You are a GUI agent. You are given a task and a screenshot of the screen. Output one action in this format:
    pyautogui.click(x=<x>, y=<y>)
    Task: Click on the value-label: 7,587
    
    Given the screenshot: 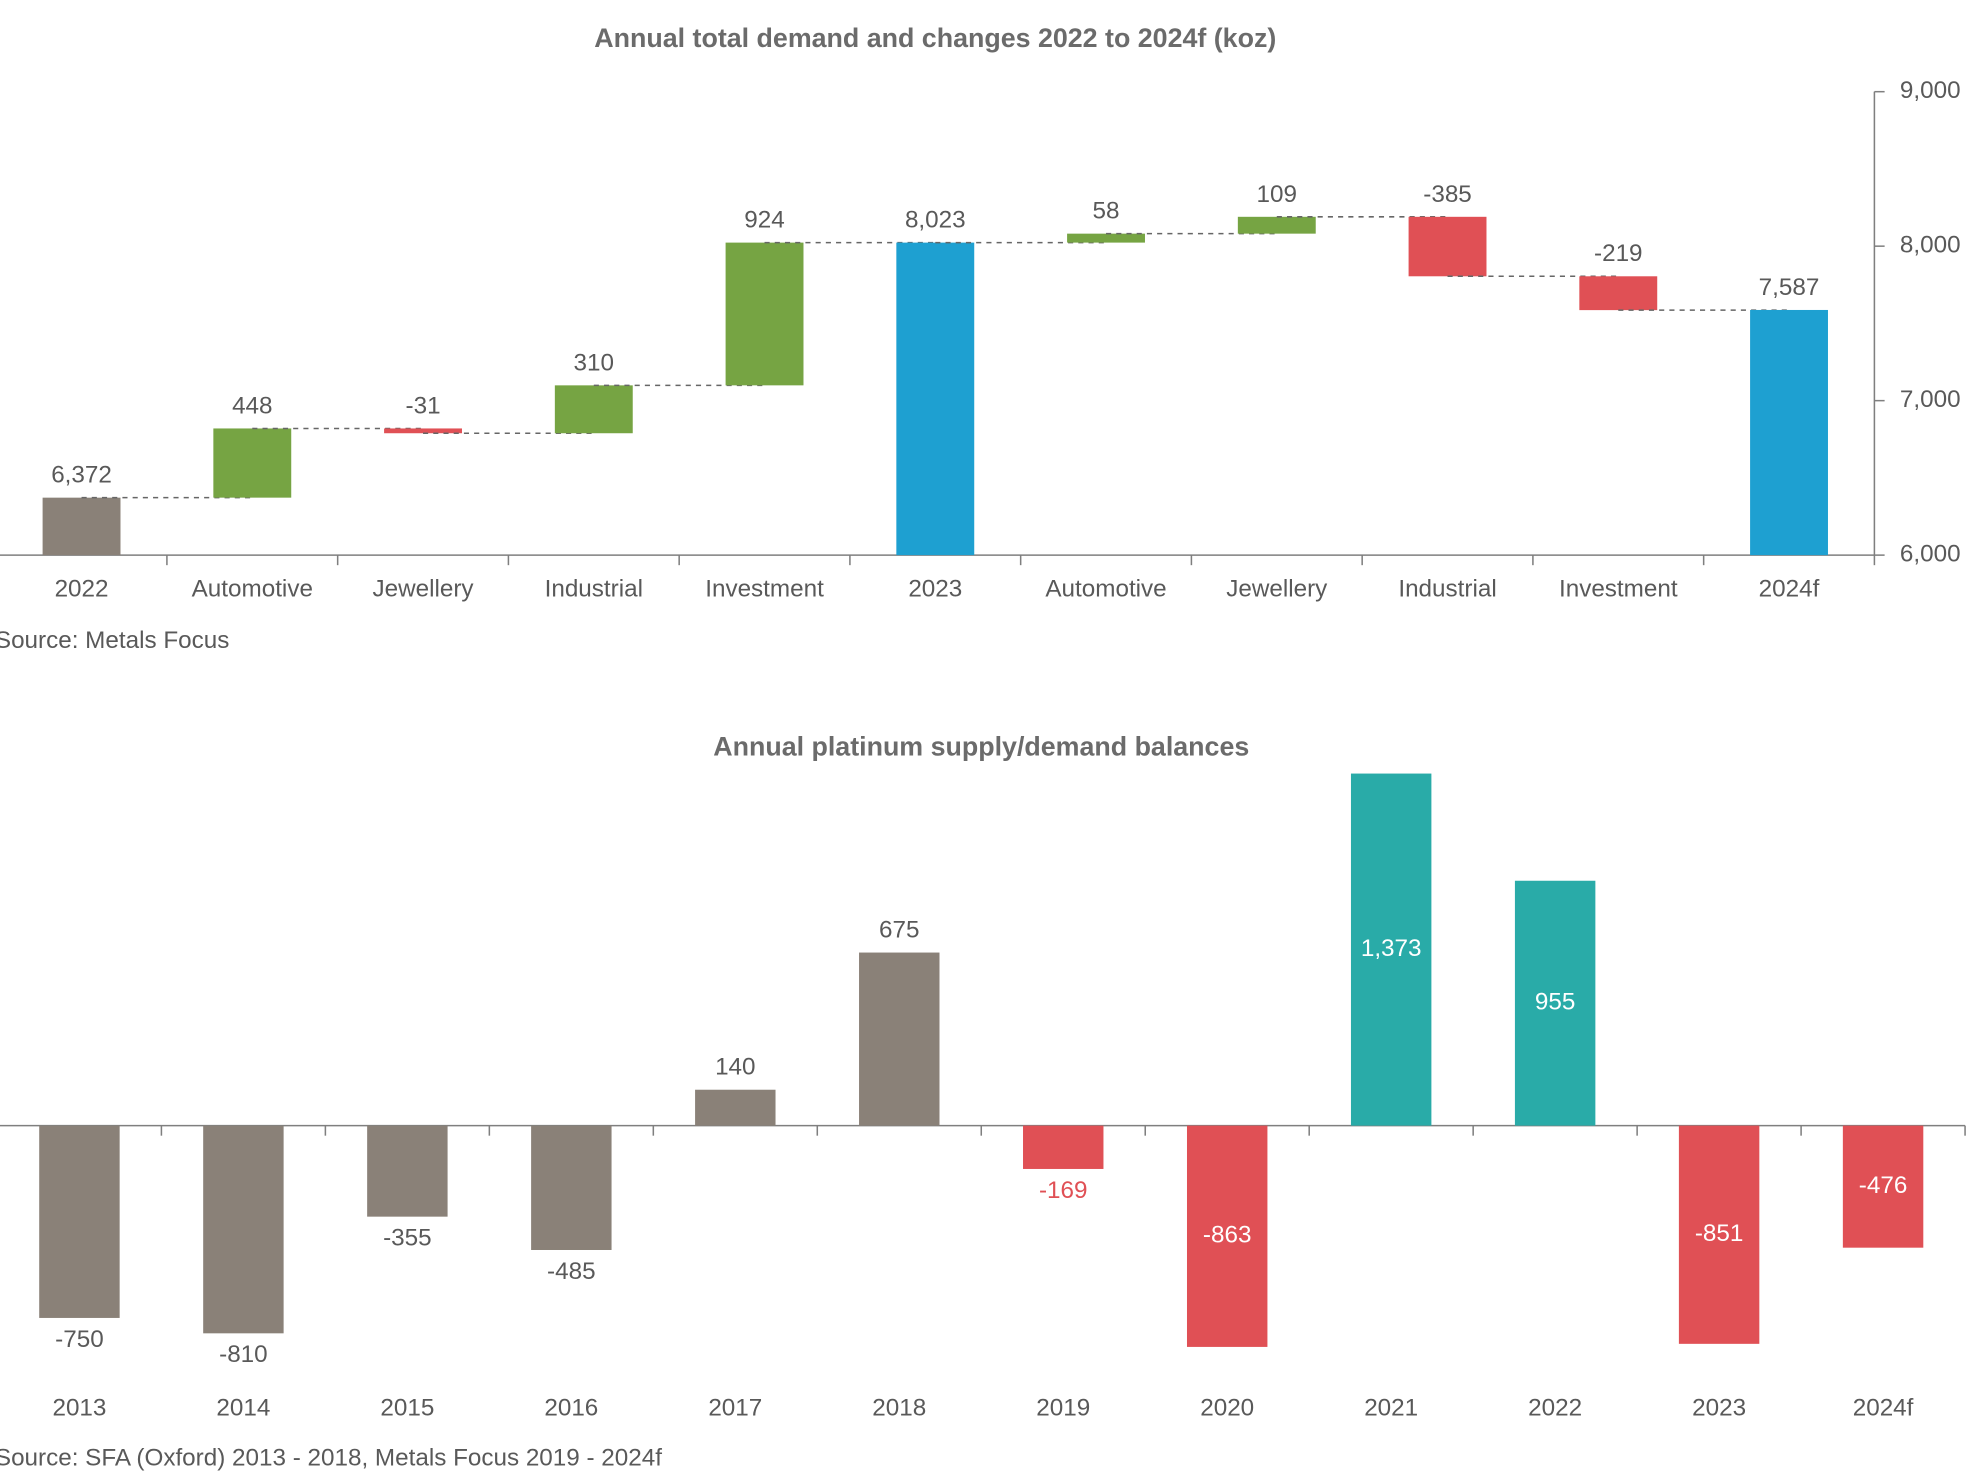 What is the action you would take?
    pyautogui.click(x=1789, y=287)
    